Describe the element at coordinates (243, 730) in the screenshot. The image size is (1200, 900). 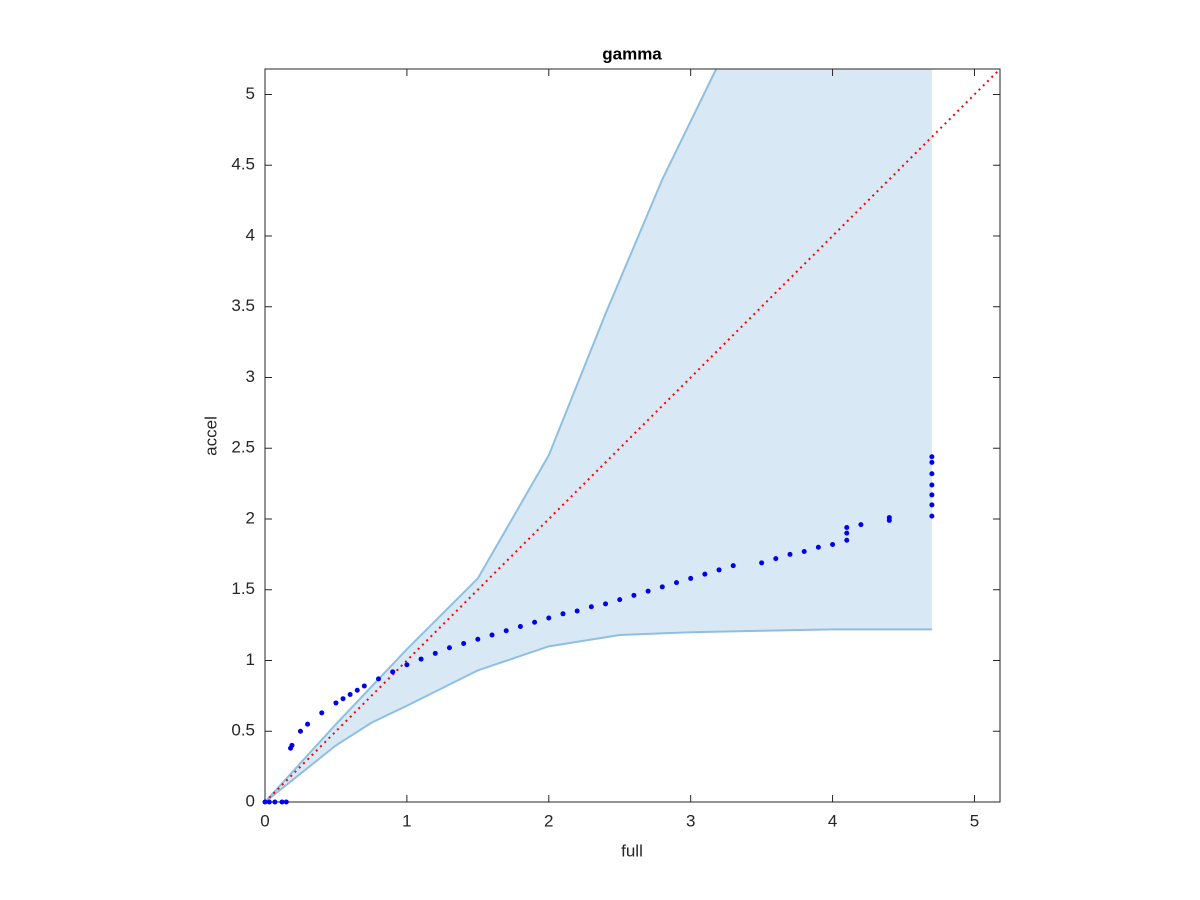
I see `y-tick-label: 0.5` at that location.